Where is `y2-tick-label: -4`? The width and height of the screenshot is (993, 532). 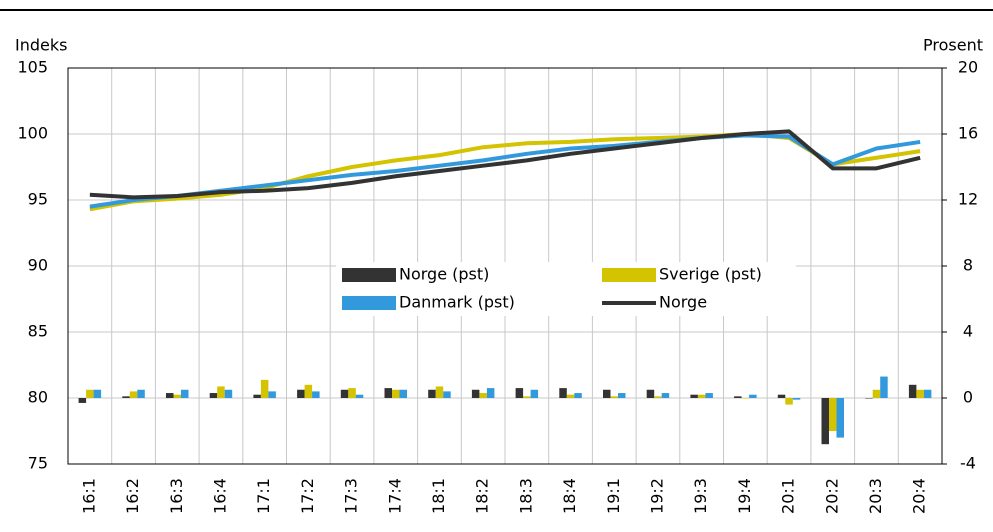 y2-tick-label: -4 is located at coordinates (968, 463).